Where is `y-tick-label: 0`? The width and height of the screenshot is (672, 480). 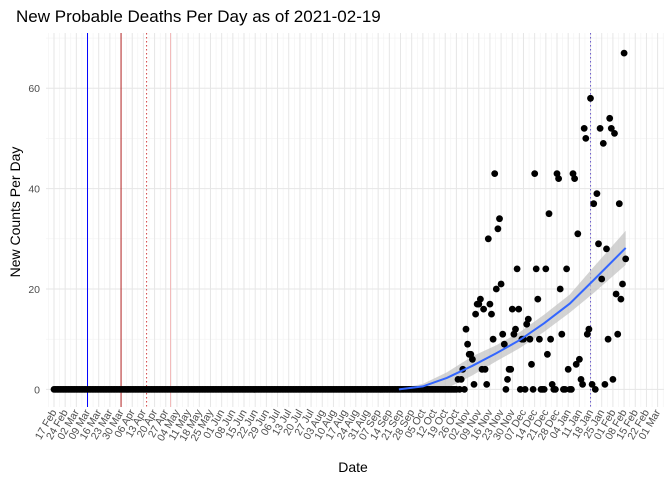 y-tick-label: 0 is located at coordinates (37, 390).